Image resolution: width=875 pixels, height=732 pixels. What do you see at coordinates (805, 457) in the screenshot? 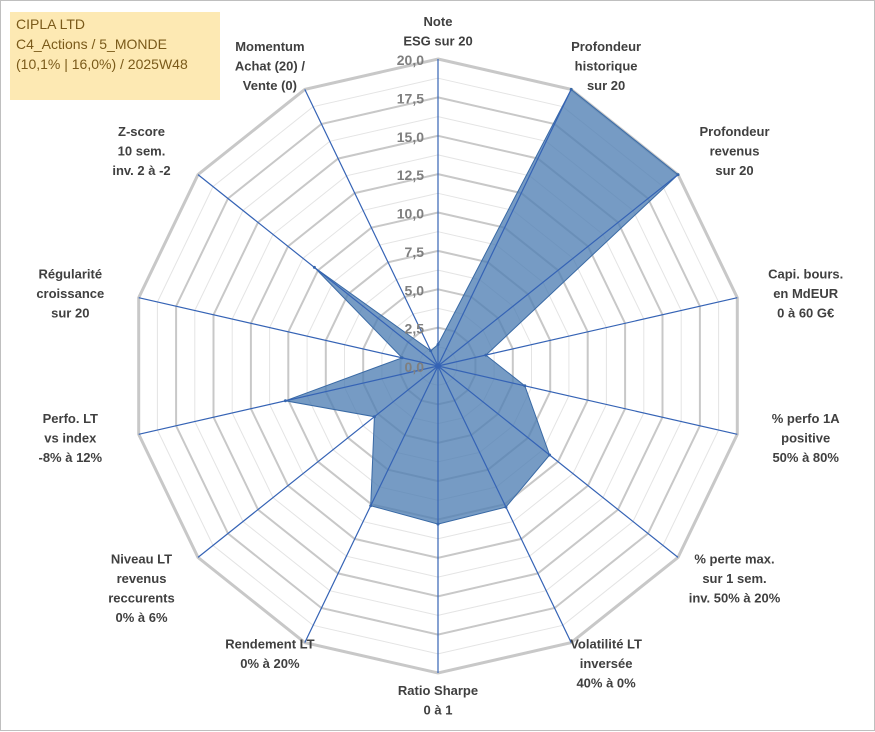
I see `axis-label-line: 50% à 80%` at bounding box center [805, 457].